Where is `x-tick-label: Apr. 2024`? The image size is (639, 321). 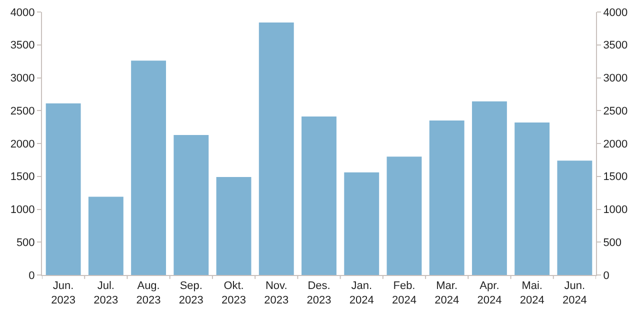 x-tick-label: Apr. 2024 is located at coordinates (489, 293).